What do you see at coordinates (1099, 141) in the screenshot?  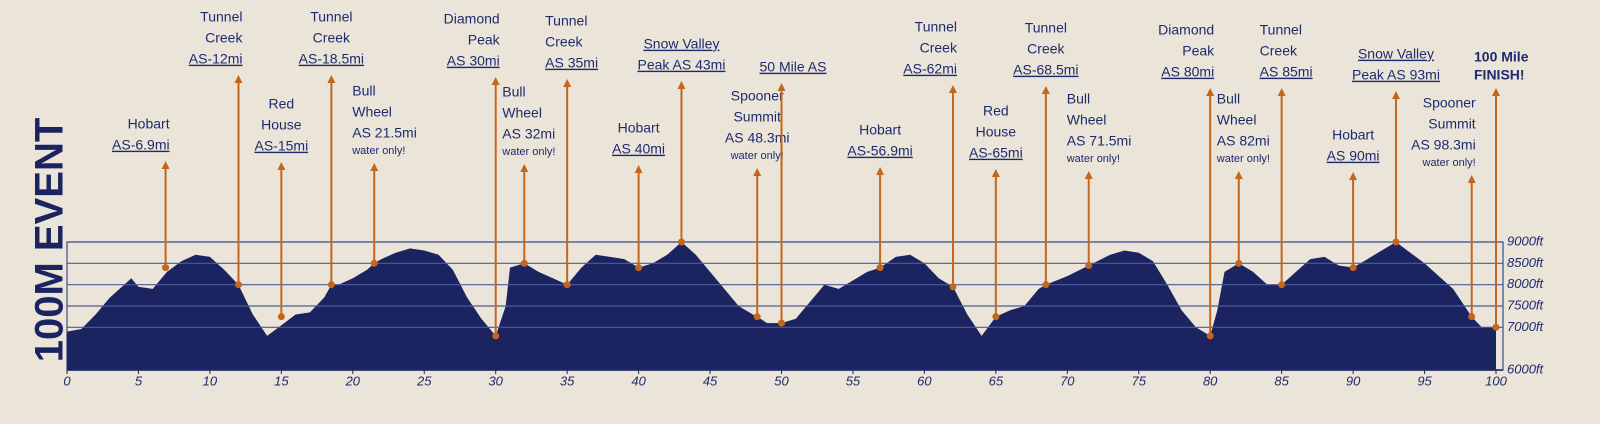 I see `annotation-label: AS 71.5mi` at bounding box center [1099, 141].